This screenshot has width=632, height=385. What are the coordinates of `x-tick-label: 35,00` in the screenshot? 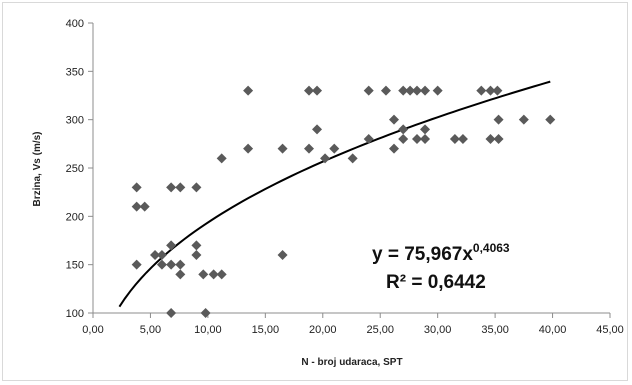 It's located at (495, 330).